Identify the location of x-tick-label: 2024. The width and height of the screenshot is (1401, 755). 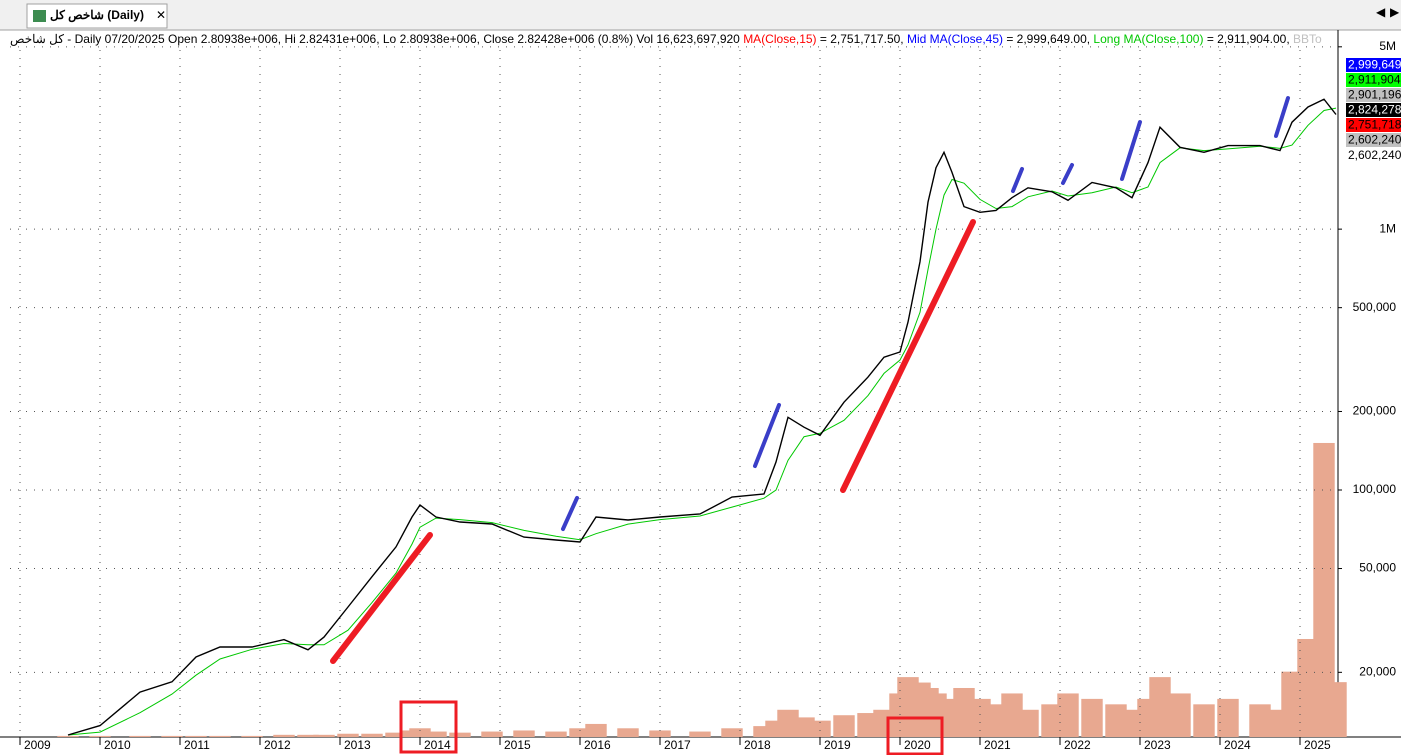
(1237, 745).